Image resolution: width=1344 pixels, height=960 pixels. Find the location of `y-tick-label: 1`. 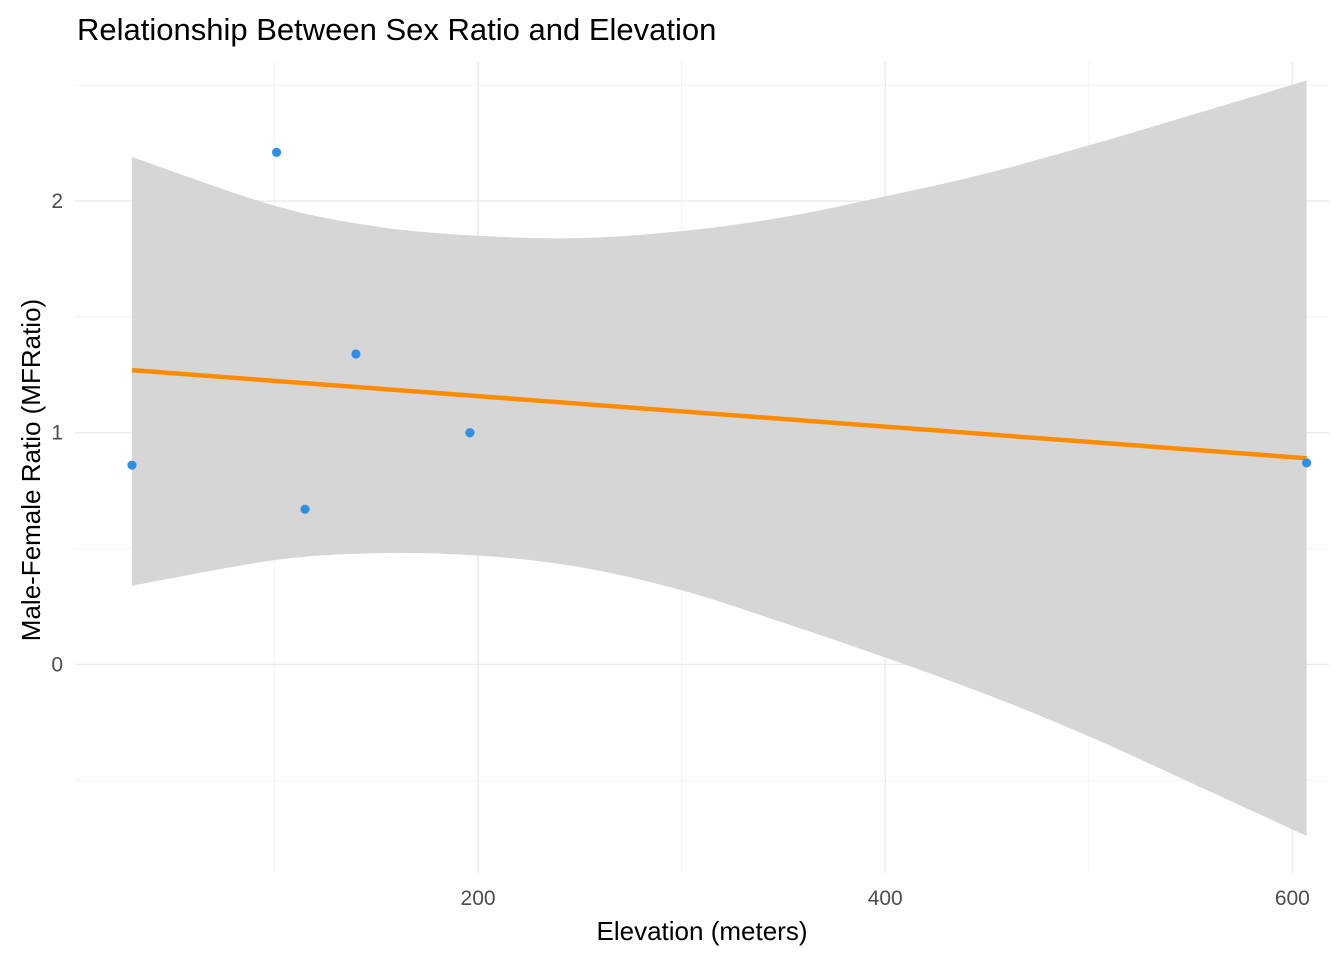

y-tick-label: 1 is located at coordinates (57, 433).